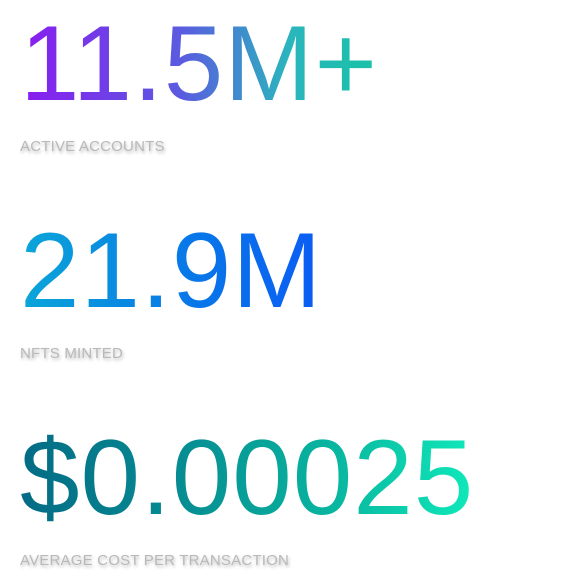  What do you see at coordinates (199, 63) in the screenshot?
I see `stat-value: 11.5M+` at bounding box center [199, 63].